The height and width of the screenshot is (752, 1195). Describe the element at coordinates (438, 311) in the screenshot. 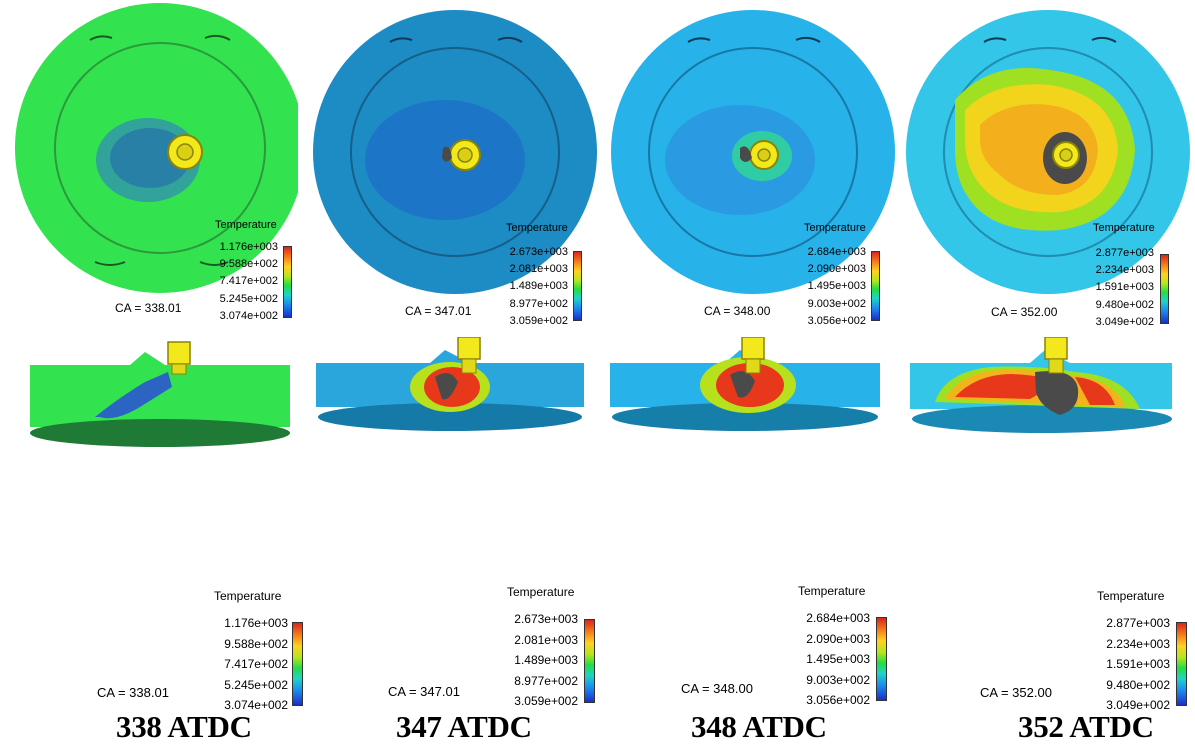

I see `ca-label: CA = 347.01` at that location.